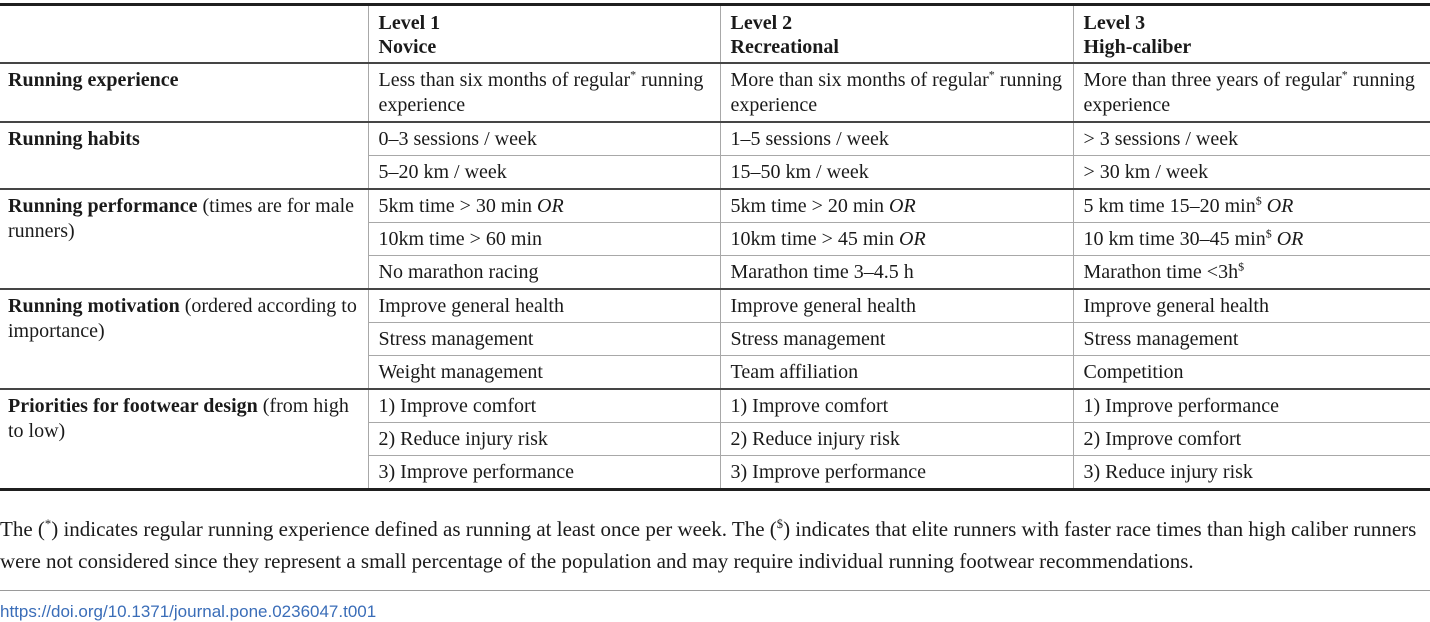  Describe the element at coordinates (799, 172) in the screenshot. I see `text-segment: 15–50 km / week` at that location.